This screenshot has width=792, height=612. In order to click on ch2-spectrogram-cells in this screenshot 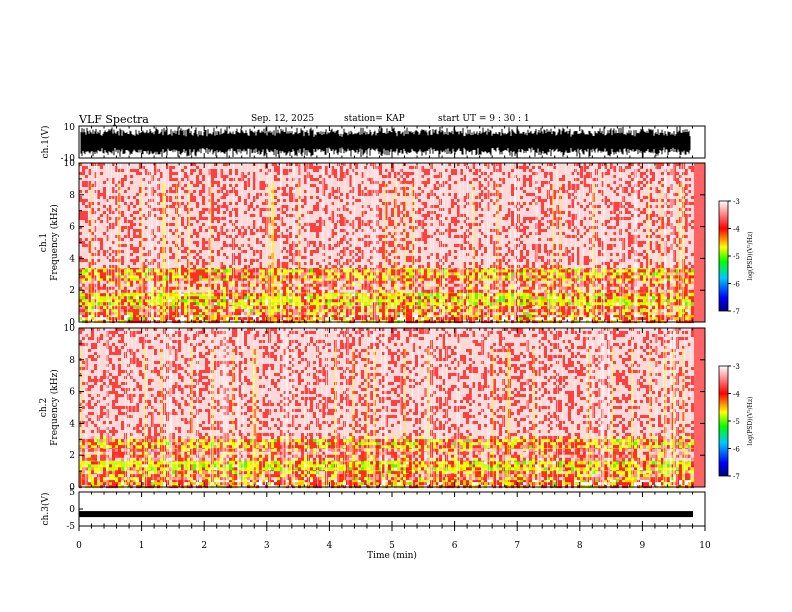, I will do `click(386, 473)`.